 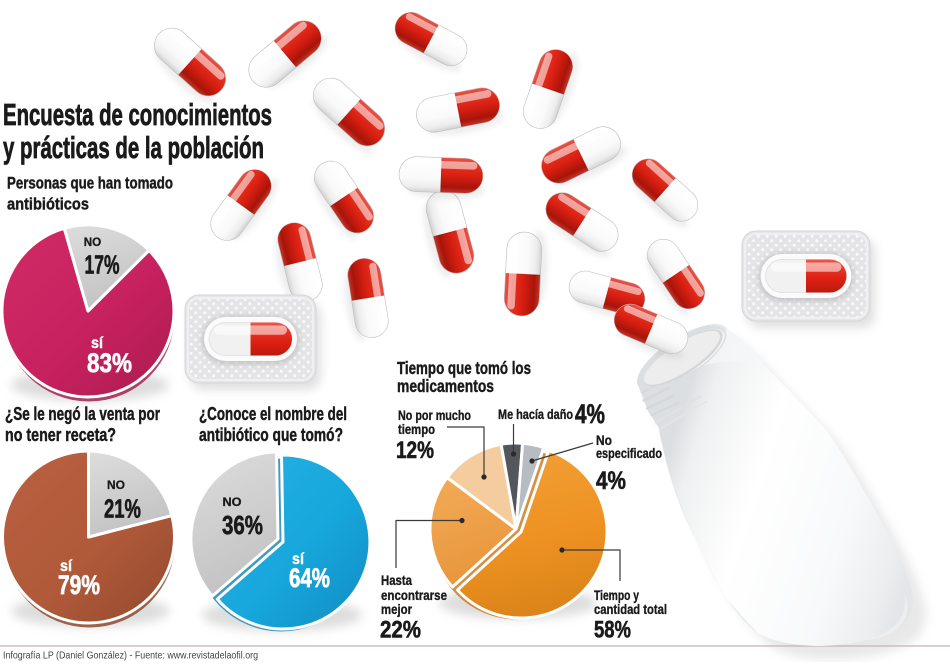 I want to click on svg-text: 12%, so click(x=415, y=450).